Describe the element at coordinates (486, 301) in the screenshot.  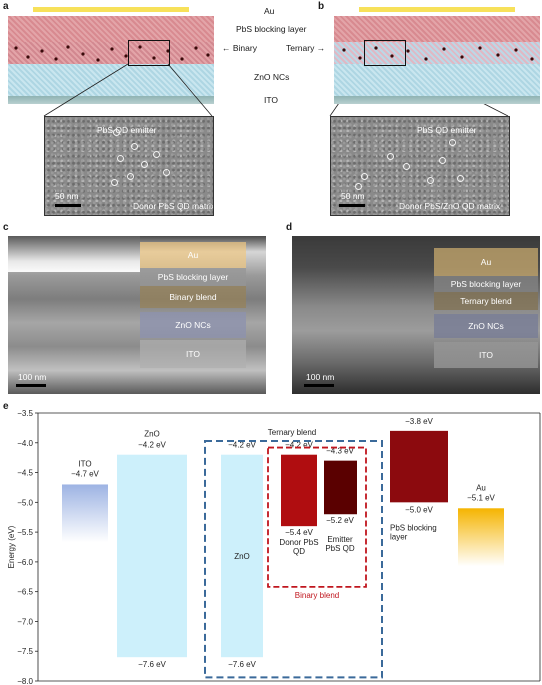
I see `sem-d-blend: Ternary blend` at that location.